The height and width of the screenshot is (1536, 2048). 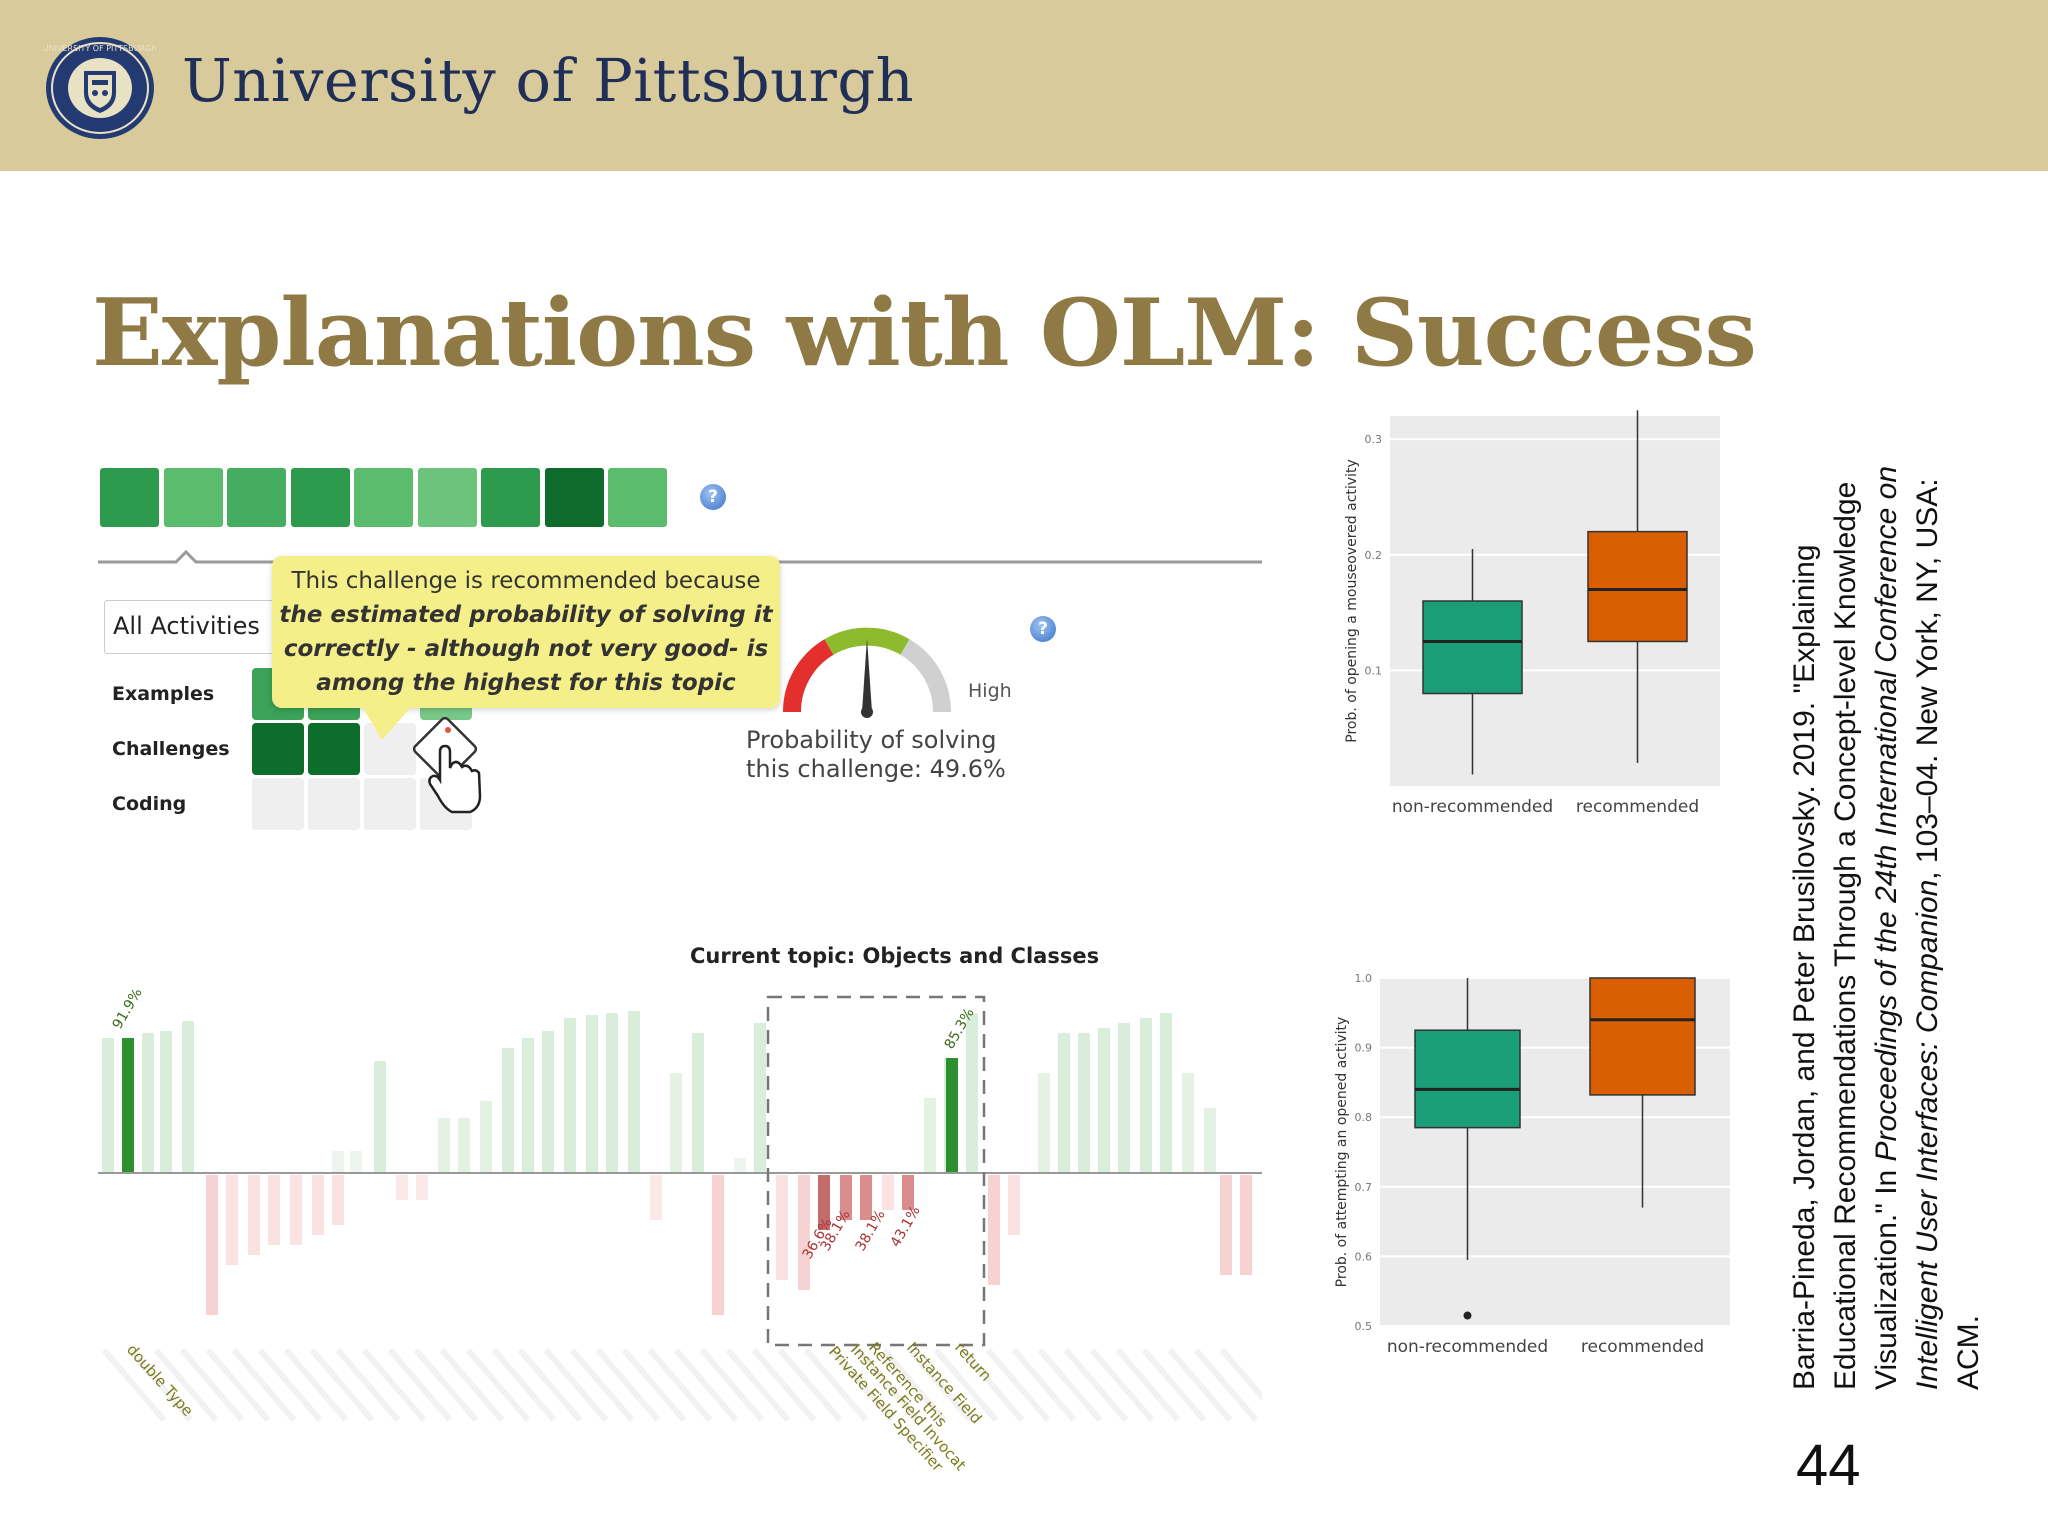 What do you see at coordinates (163, 694) in the screenshot?
I see `row-label-examples: Examples` at bounding box center [163, 694].